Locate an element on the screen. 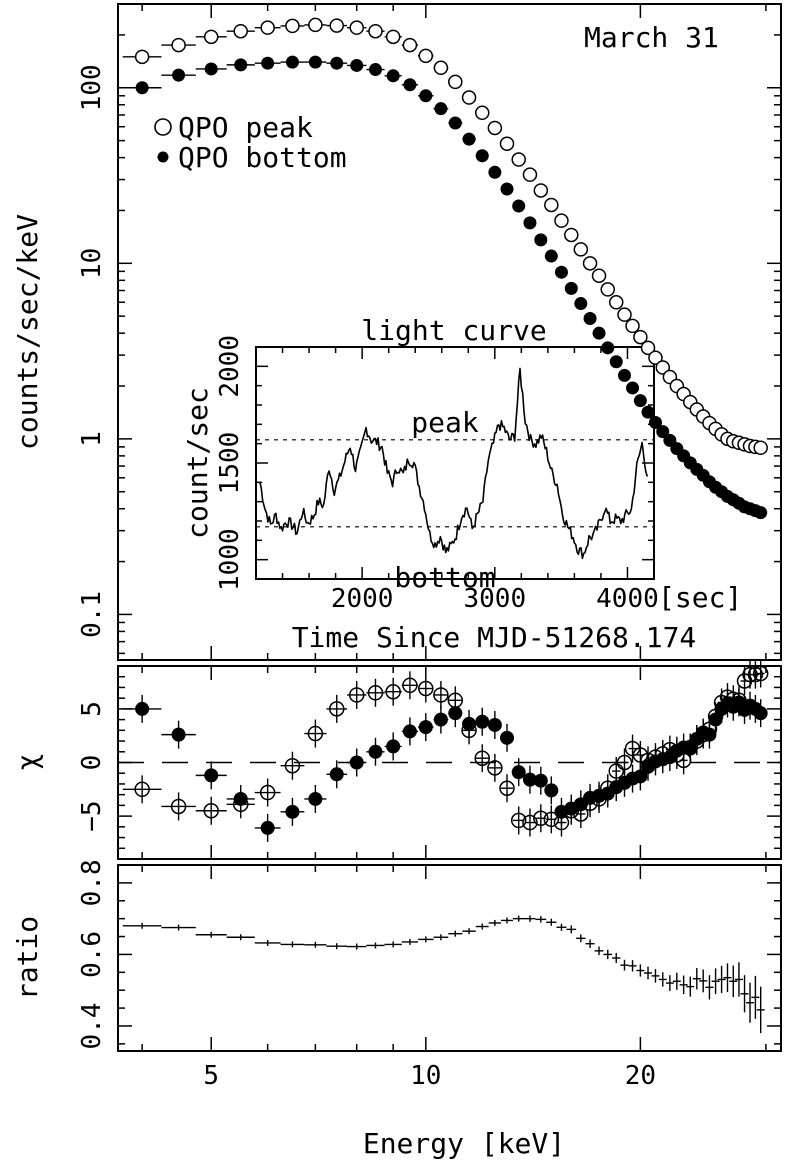  ratio-y-tick-label: 0.8 is located at coordinates (92, 882).